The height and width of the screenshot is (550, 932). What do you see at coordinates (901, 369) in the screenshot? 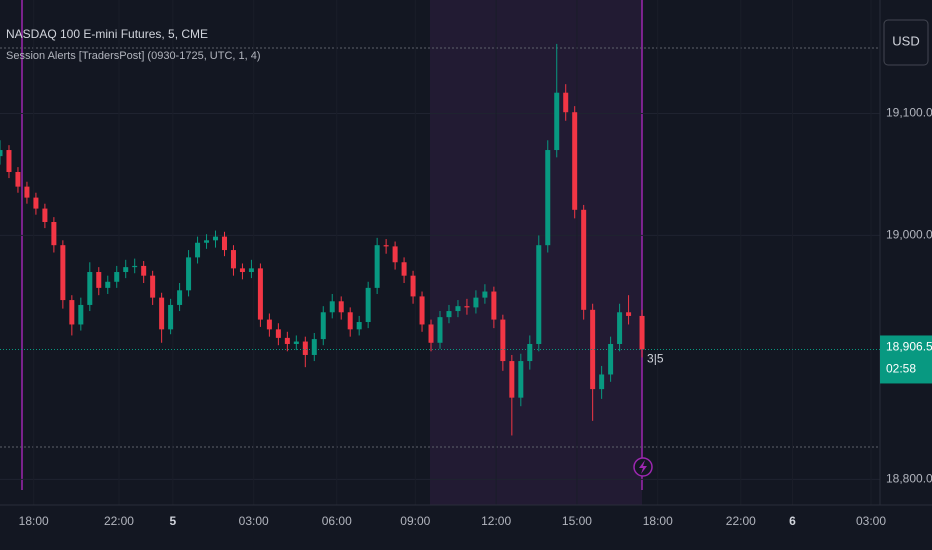
I see `countdown: 02:58` at bounding box center [901, 369].